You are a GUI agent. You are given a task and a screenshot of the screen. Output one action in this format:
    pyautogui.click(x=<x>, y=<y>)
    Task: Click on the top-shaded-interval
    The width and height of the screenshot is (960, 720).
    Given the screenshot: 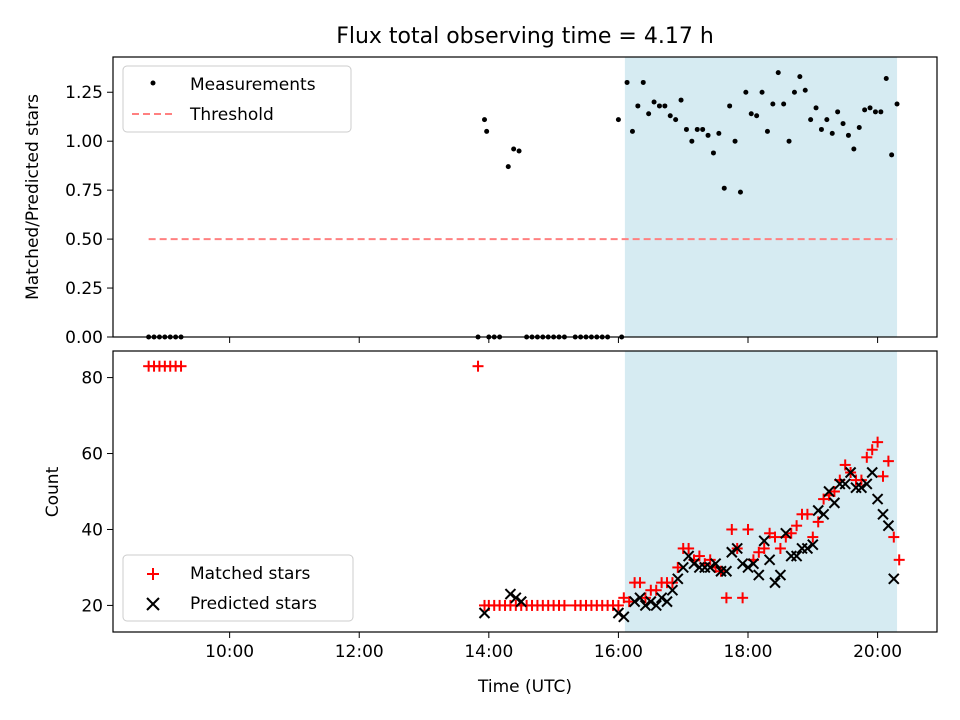 What is the action you would take?
    pyautogui.click(x=761, y=197)
    